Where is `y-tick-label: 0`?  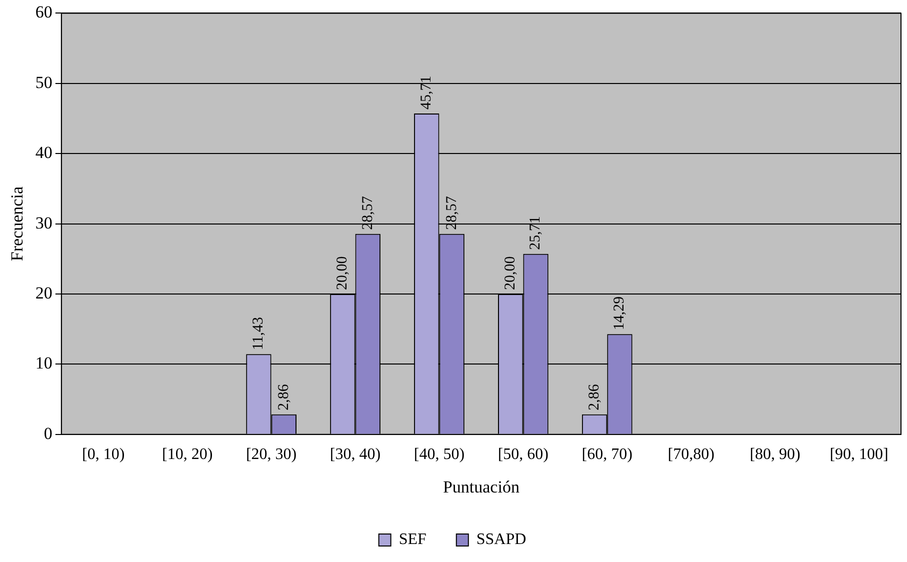
y-tick-label: 0 is located at coordinates (48, 433).